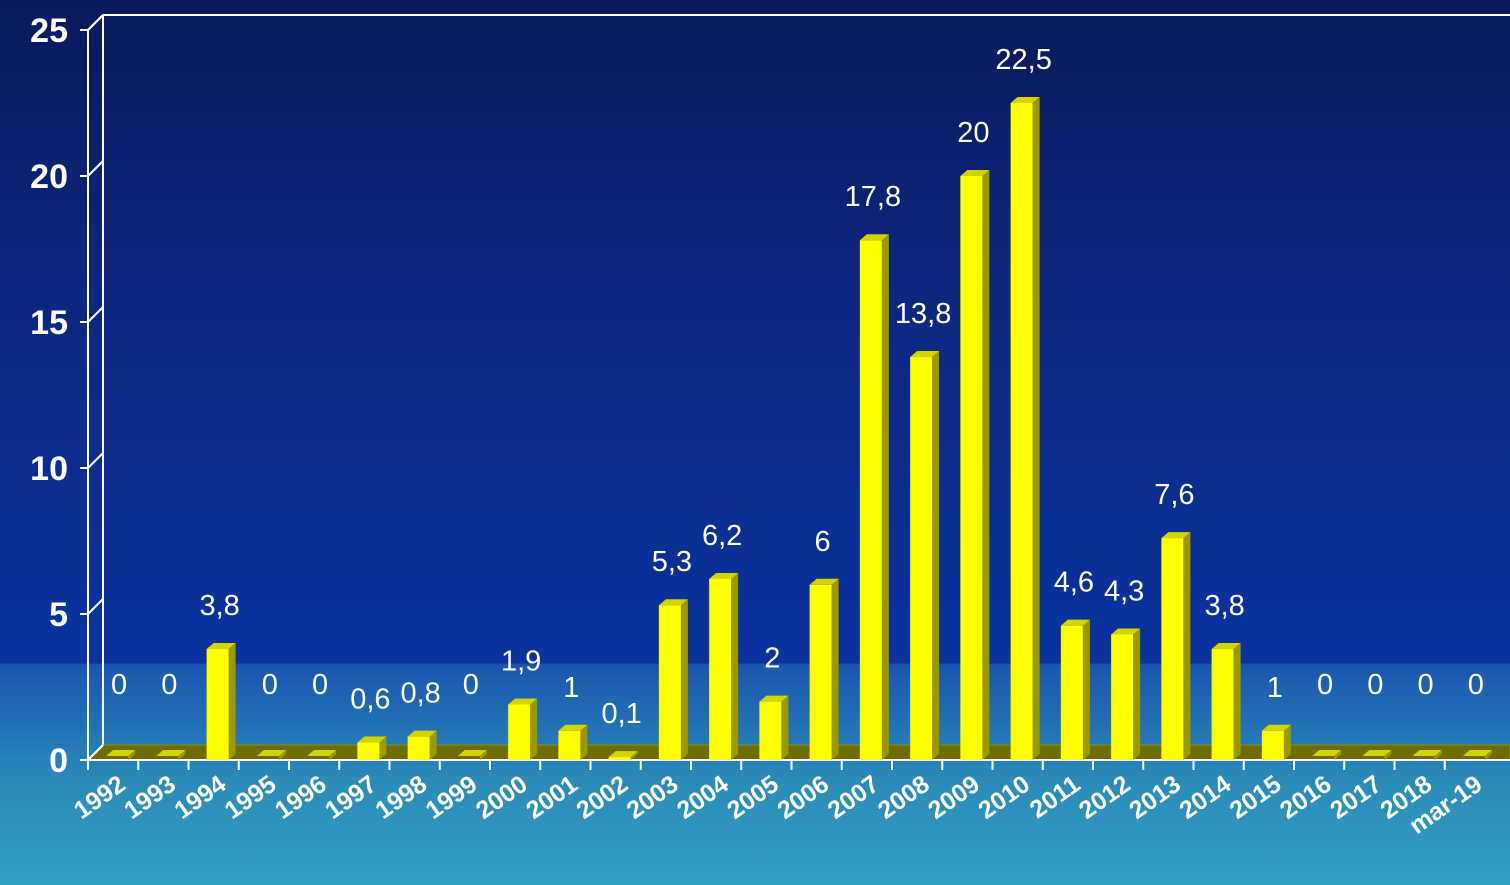 The height and width of the screenshot is (885, 1510). I want to click on x-tick-label: 2016, so click(1306, 797).